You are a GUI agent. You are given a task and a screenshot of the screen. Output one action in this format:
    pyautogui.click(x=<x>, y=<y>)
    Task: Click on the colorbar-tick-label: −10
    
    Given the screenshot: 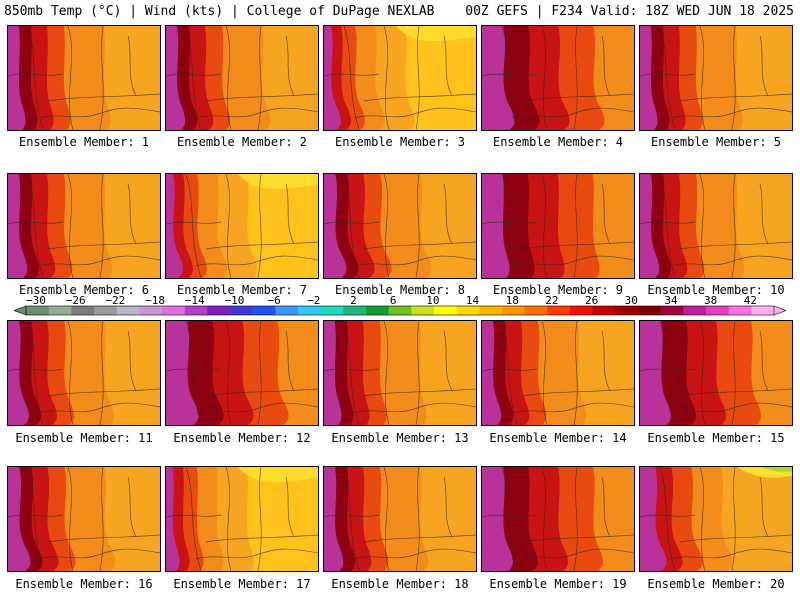 What is the action you would take?
    pyautogui.click(x=234, y=301)
    